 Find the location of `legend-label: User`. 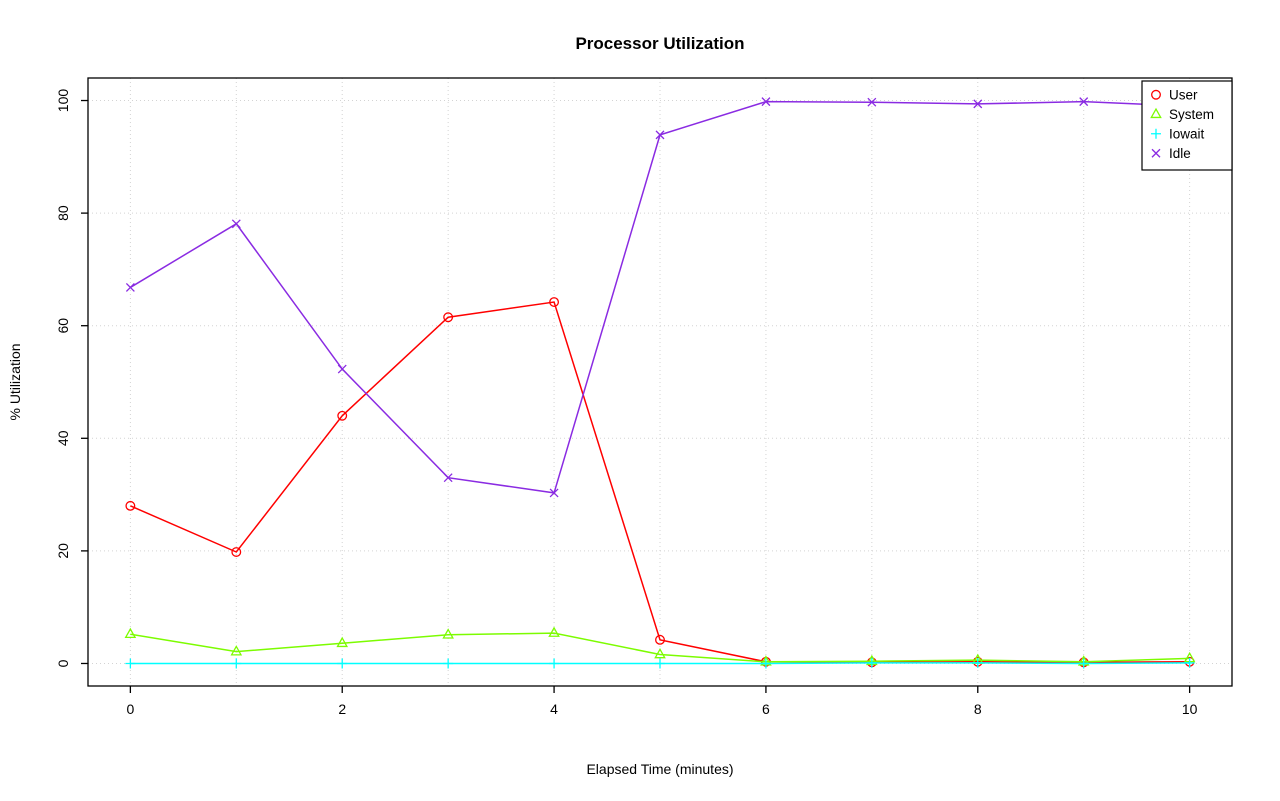

legend-label: User is located at coordinates (1183, 94).